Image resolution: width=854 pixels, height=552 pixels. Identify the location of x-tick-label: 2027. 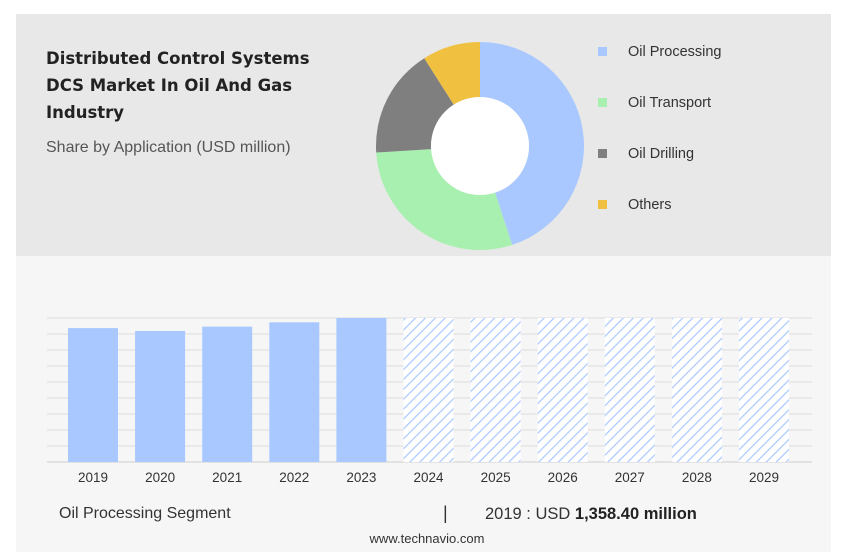
(630, 477).